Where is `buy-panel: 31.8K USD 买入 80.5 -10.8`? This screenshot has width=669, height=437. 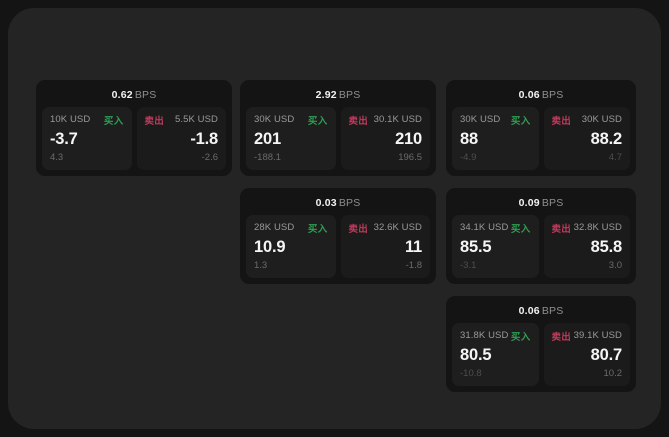 buy-panel: 31.8K USD 买入 80.5 -10.8 is located at coordinates (495, 354).